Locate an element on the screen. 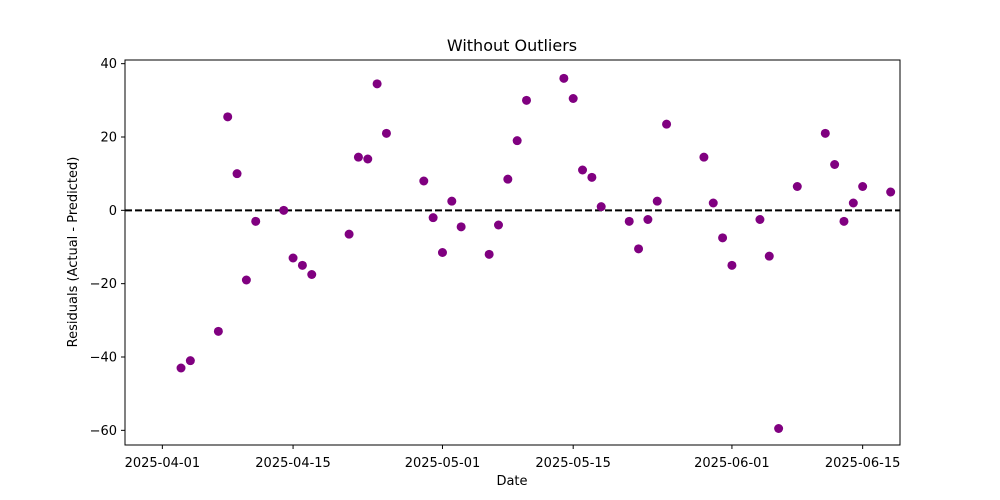 This screenshot has height=500, width=1000. chart-title: Without Outliers is located at coordinates (512, 45).